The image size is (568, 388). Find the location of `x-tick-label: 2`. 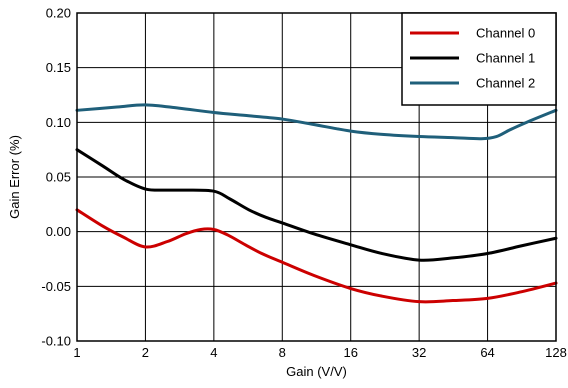

x-tick-label: 2 is located at coordinates (145, 352).